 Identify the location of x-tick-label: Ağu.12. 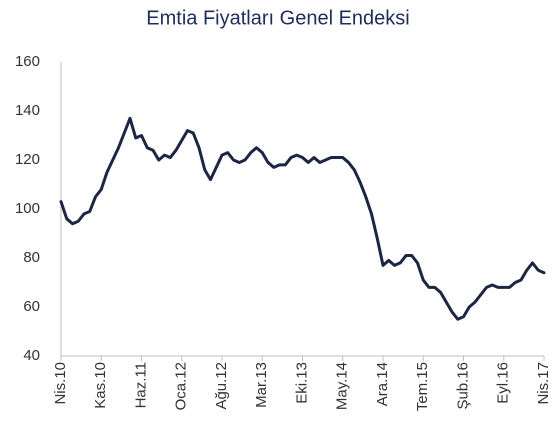
(221, 386).